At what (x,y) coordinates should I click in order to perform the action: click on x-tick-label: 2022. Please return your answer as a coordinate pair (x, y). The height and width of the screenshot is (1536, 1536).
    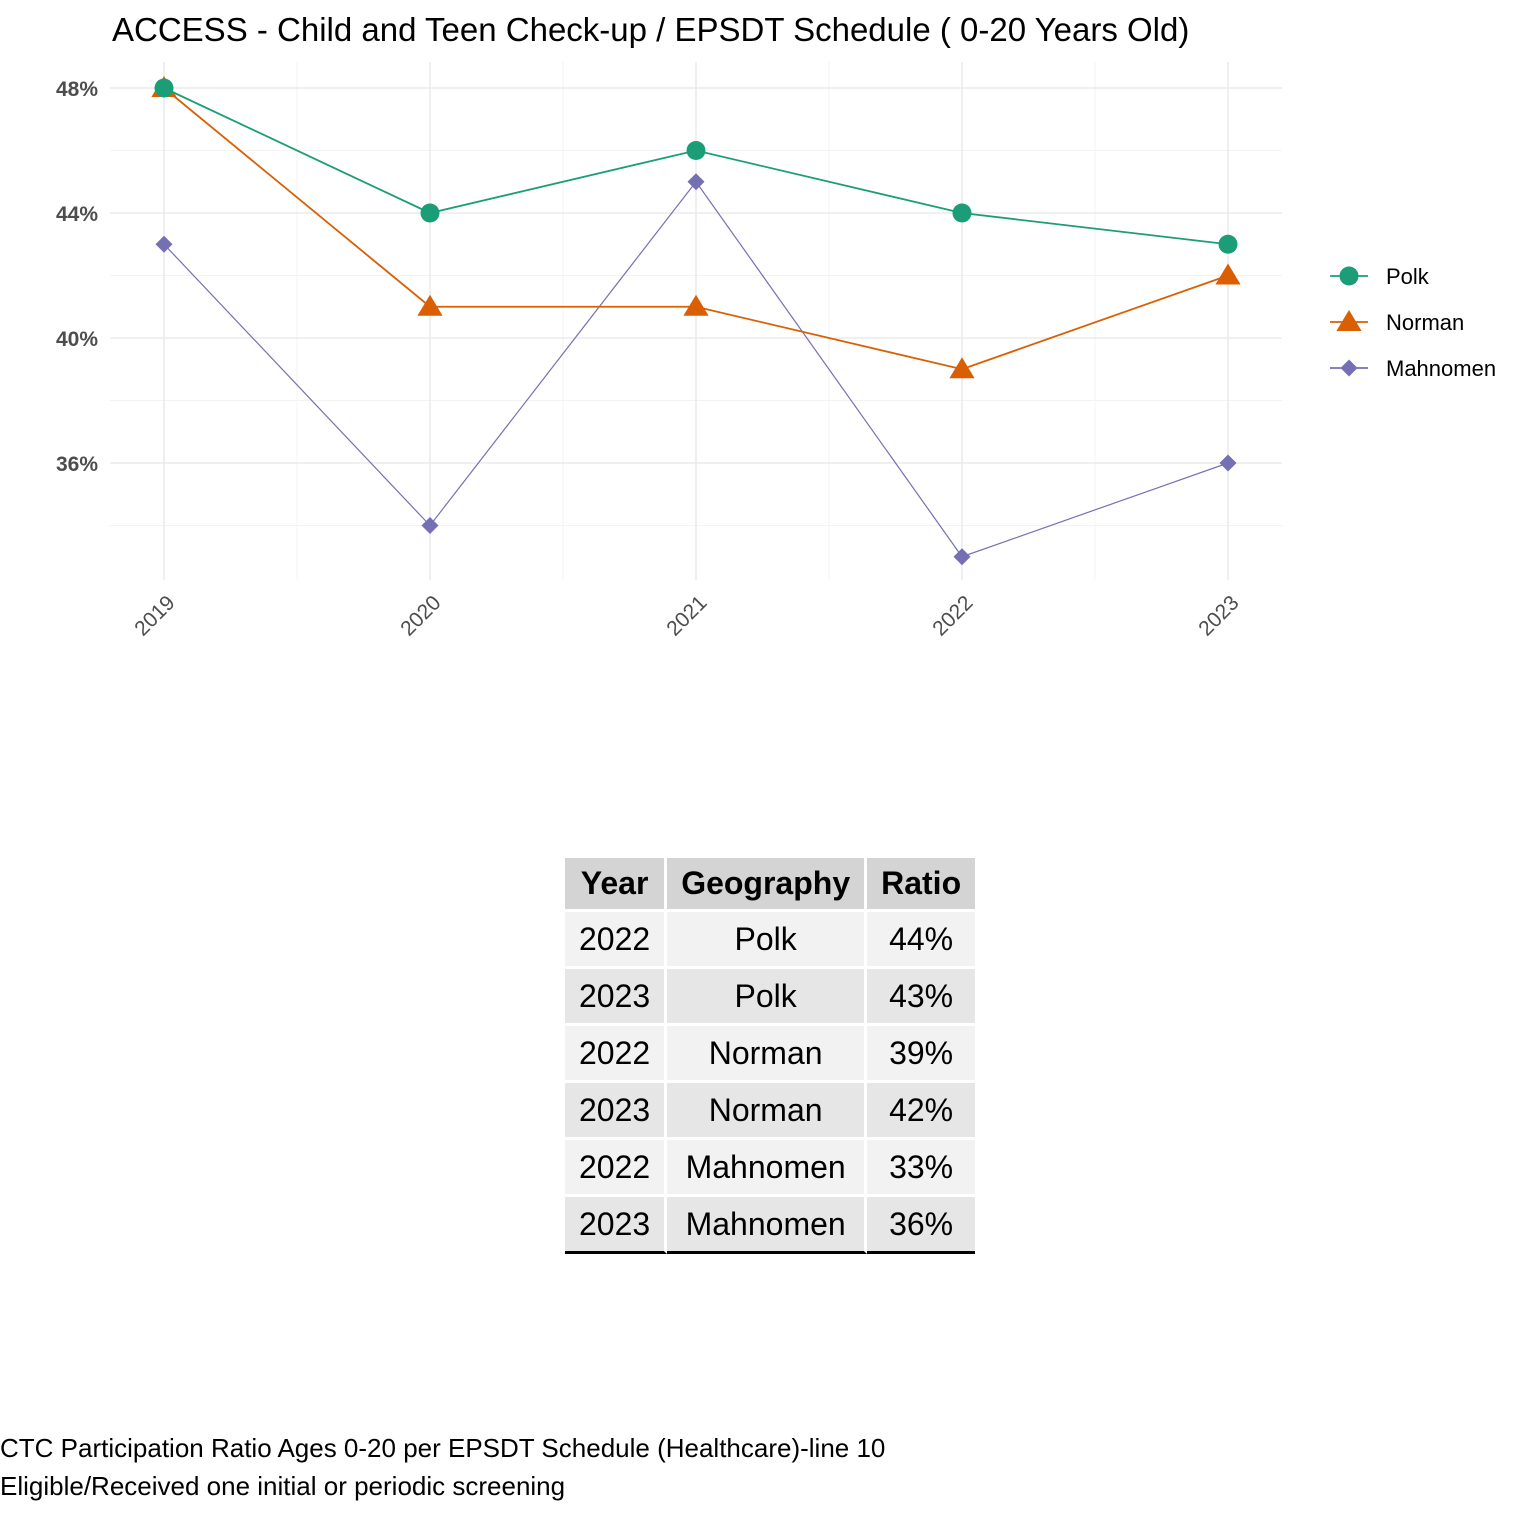
    Looking at the image, I should click on (952, 615).